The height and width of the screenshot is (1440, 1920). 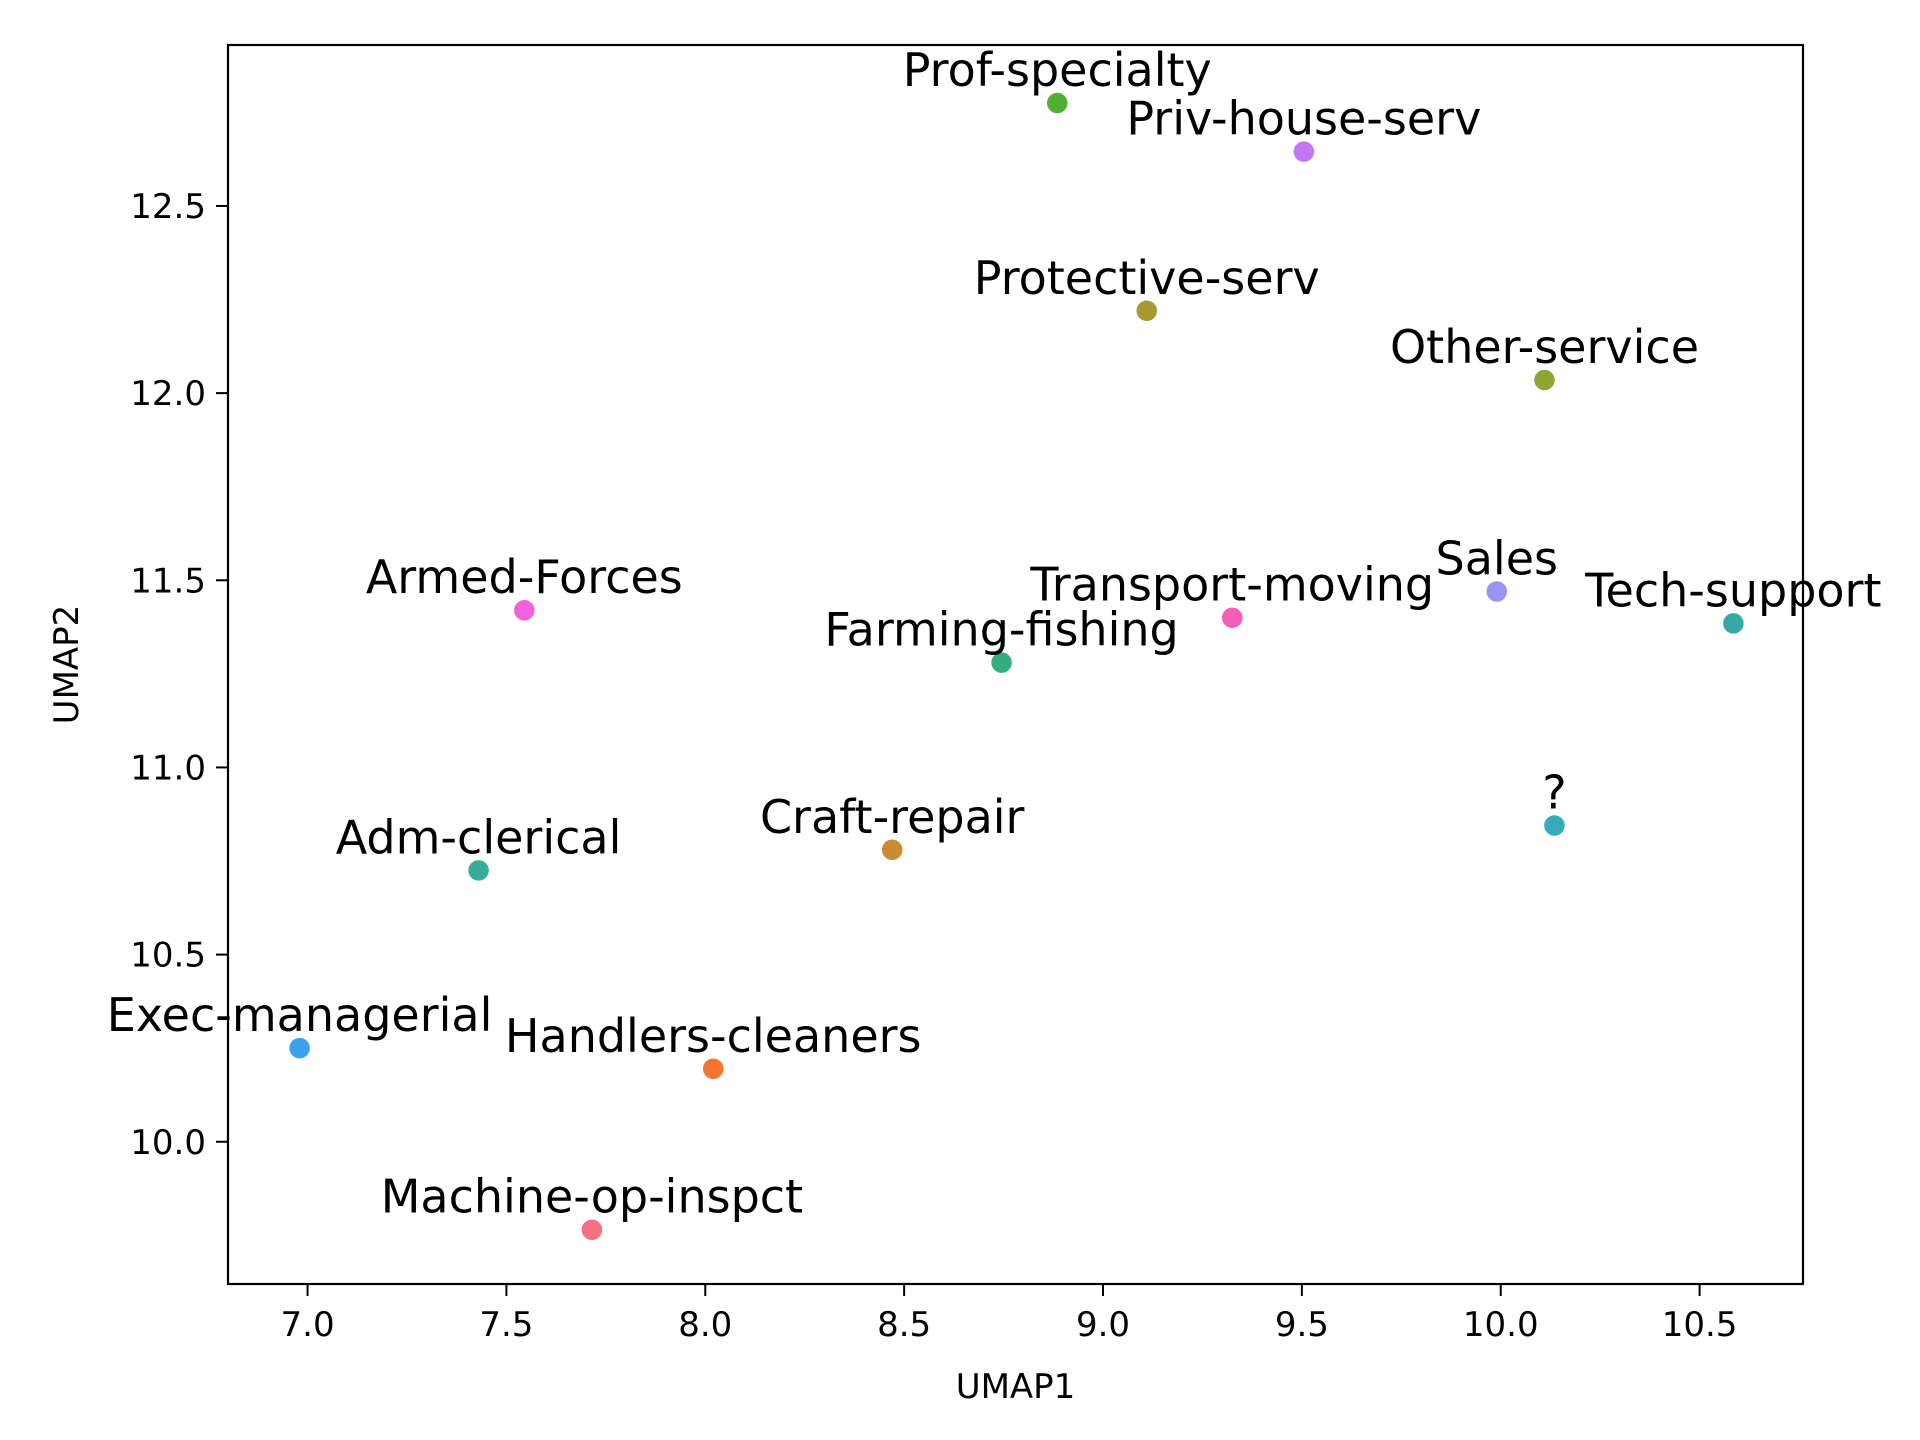 I want to click on point-label: Protective-serv, so click(x=1147, y=278).